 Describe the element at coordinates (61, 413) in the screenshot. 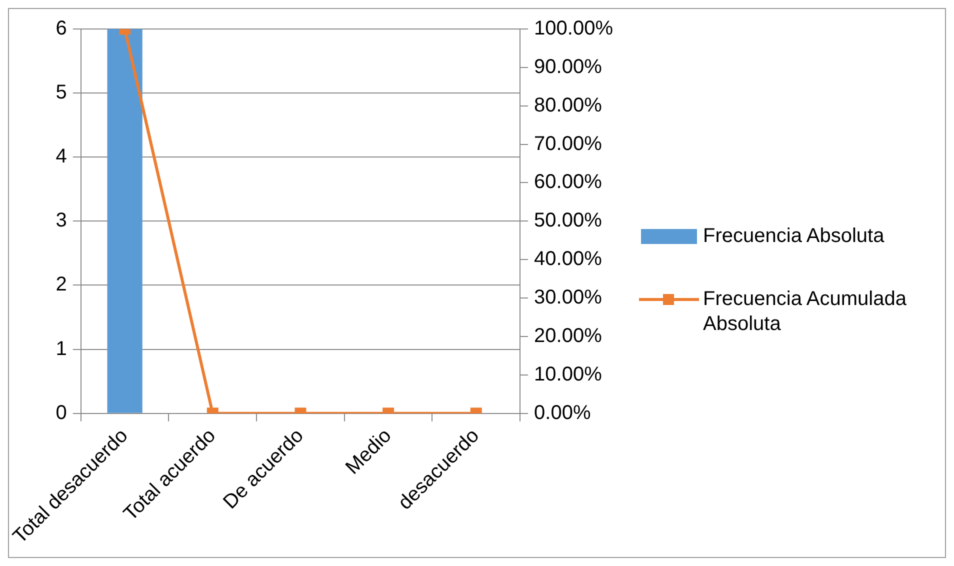

I see `y-tick-label: 0` at that location.